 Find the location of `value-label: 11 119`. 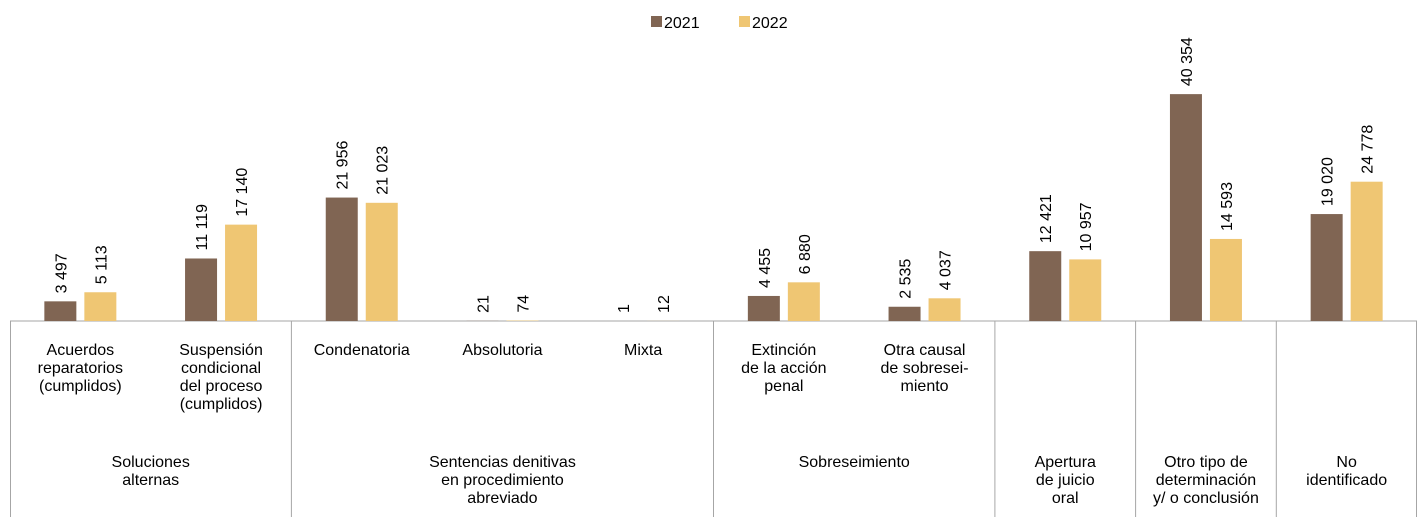

value-label: 11 119 is located at coordinates (202, 227).